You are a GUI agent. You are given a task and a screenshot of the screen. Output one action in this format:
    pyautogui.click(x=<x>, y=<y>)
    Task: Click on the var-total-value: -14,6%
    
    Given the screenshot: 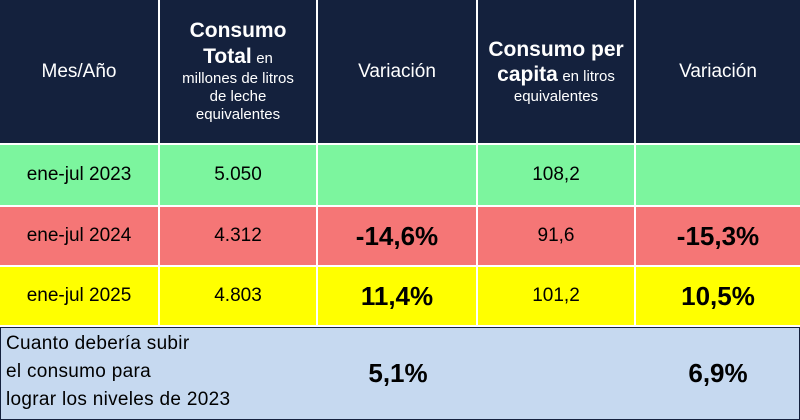 What is the action you would take?
    pyautogui.click(x=397, y=235)
    